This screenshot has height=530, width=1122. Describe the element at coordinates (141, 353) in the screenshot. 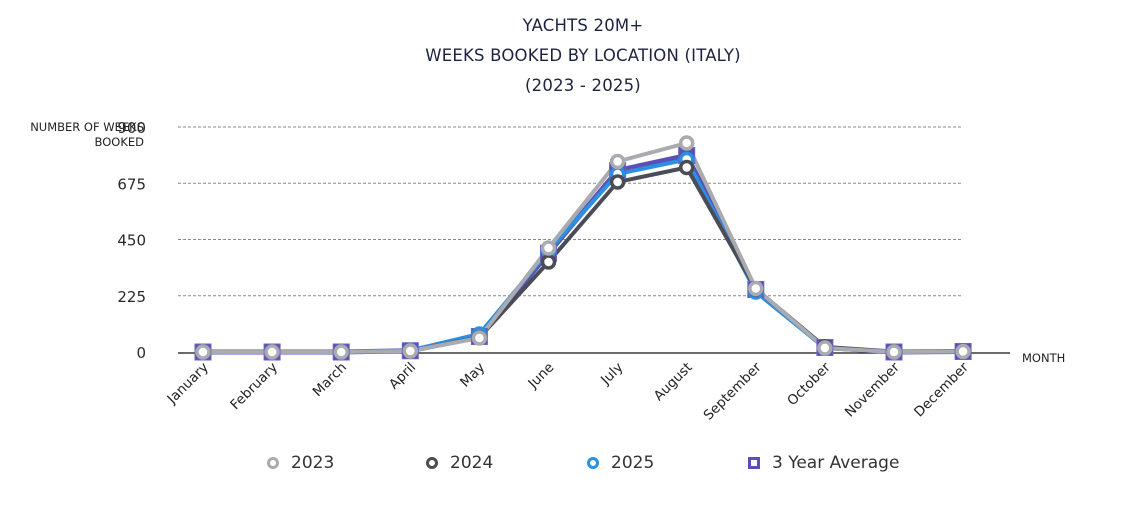

I see `y-tick-label: 0` at that location.